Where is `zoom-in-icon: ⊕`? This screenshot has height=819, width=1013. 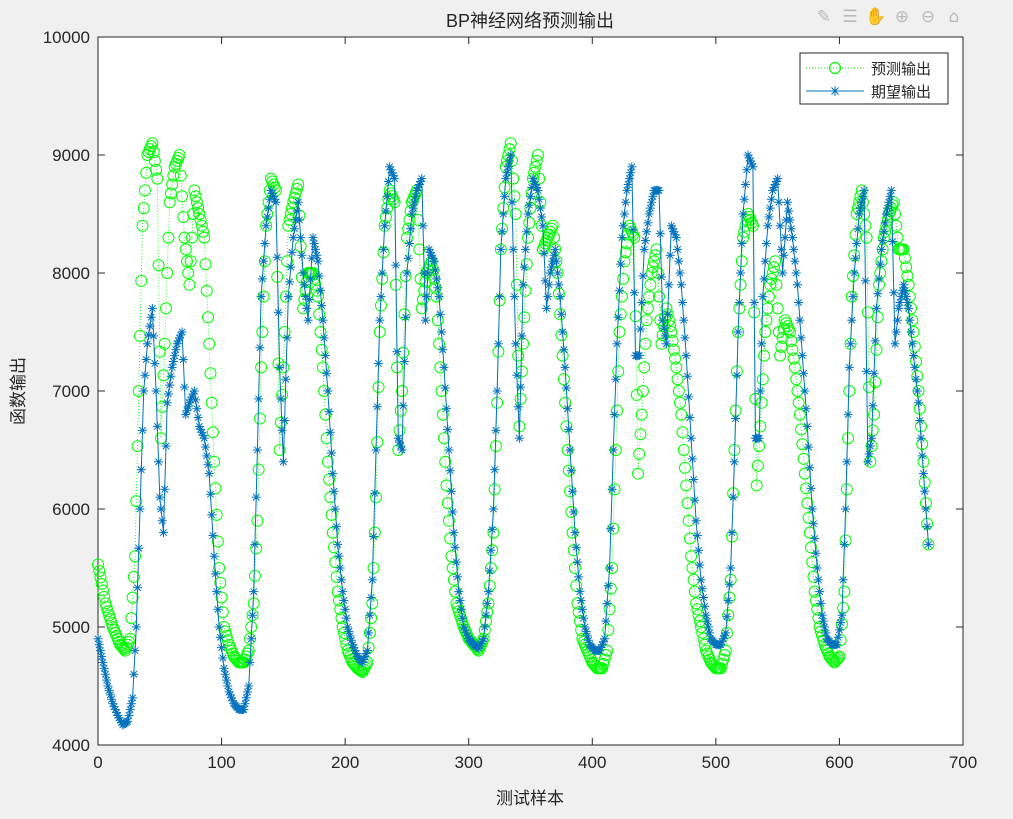 zoom-in-icon: ⊕ is located at coordinates (902, 17).